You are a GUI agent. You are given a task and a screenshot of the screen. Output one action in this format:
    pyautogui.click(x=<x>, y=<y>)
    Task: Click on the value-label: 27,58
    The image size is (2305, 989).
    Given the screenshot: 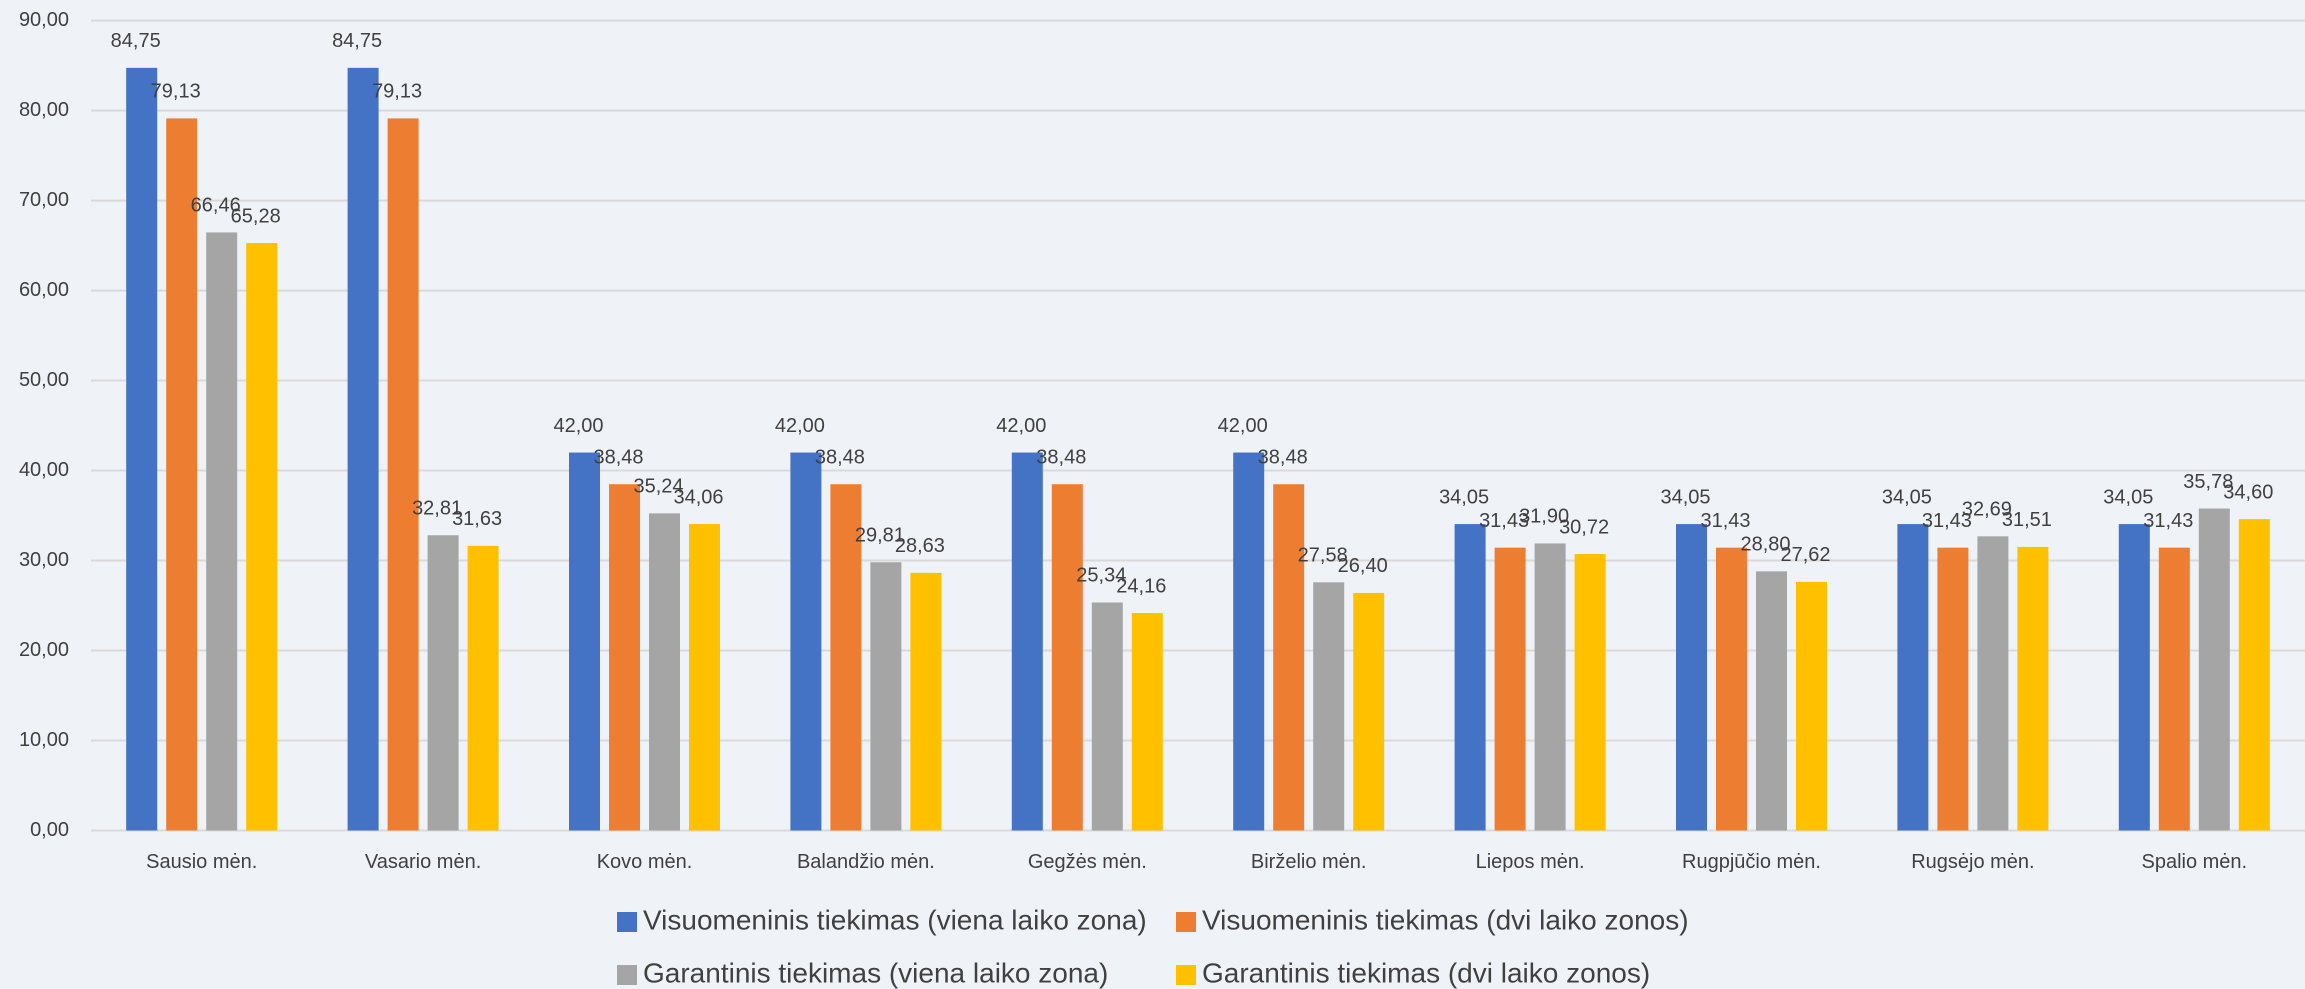 What is the action you would take?
    pyautogui.click(x=1323, y=556)
    